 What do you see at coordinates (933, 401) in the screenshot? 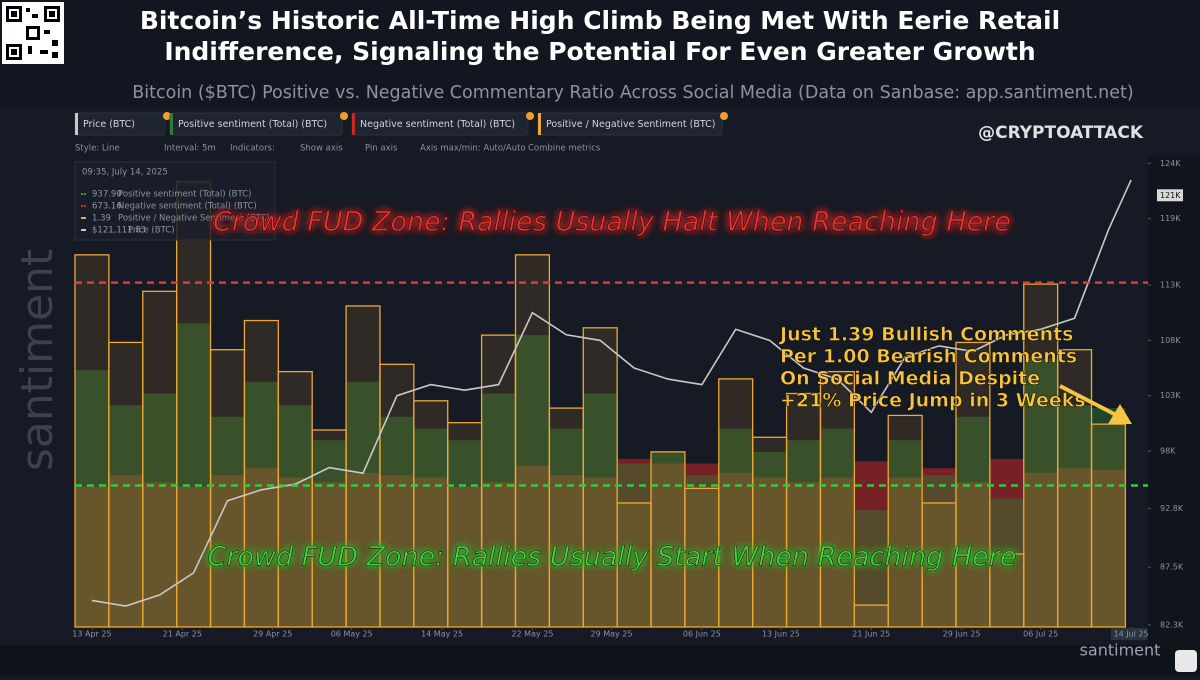
I see `callout-line: +21% Price Jump in 3 Weeks` at bounding box center [933, 401].